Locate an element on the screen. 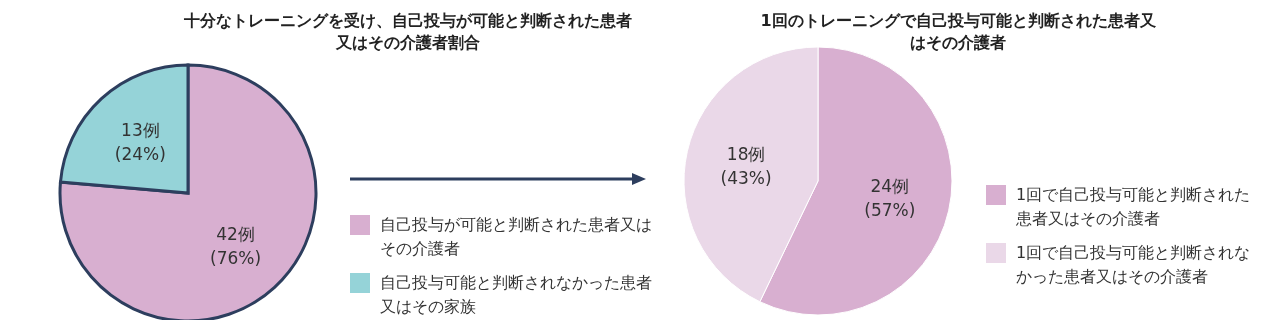 This screenshot has height=320, width=1280. data-label: 18例 (43%) is located at coordinates (746, 165).